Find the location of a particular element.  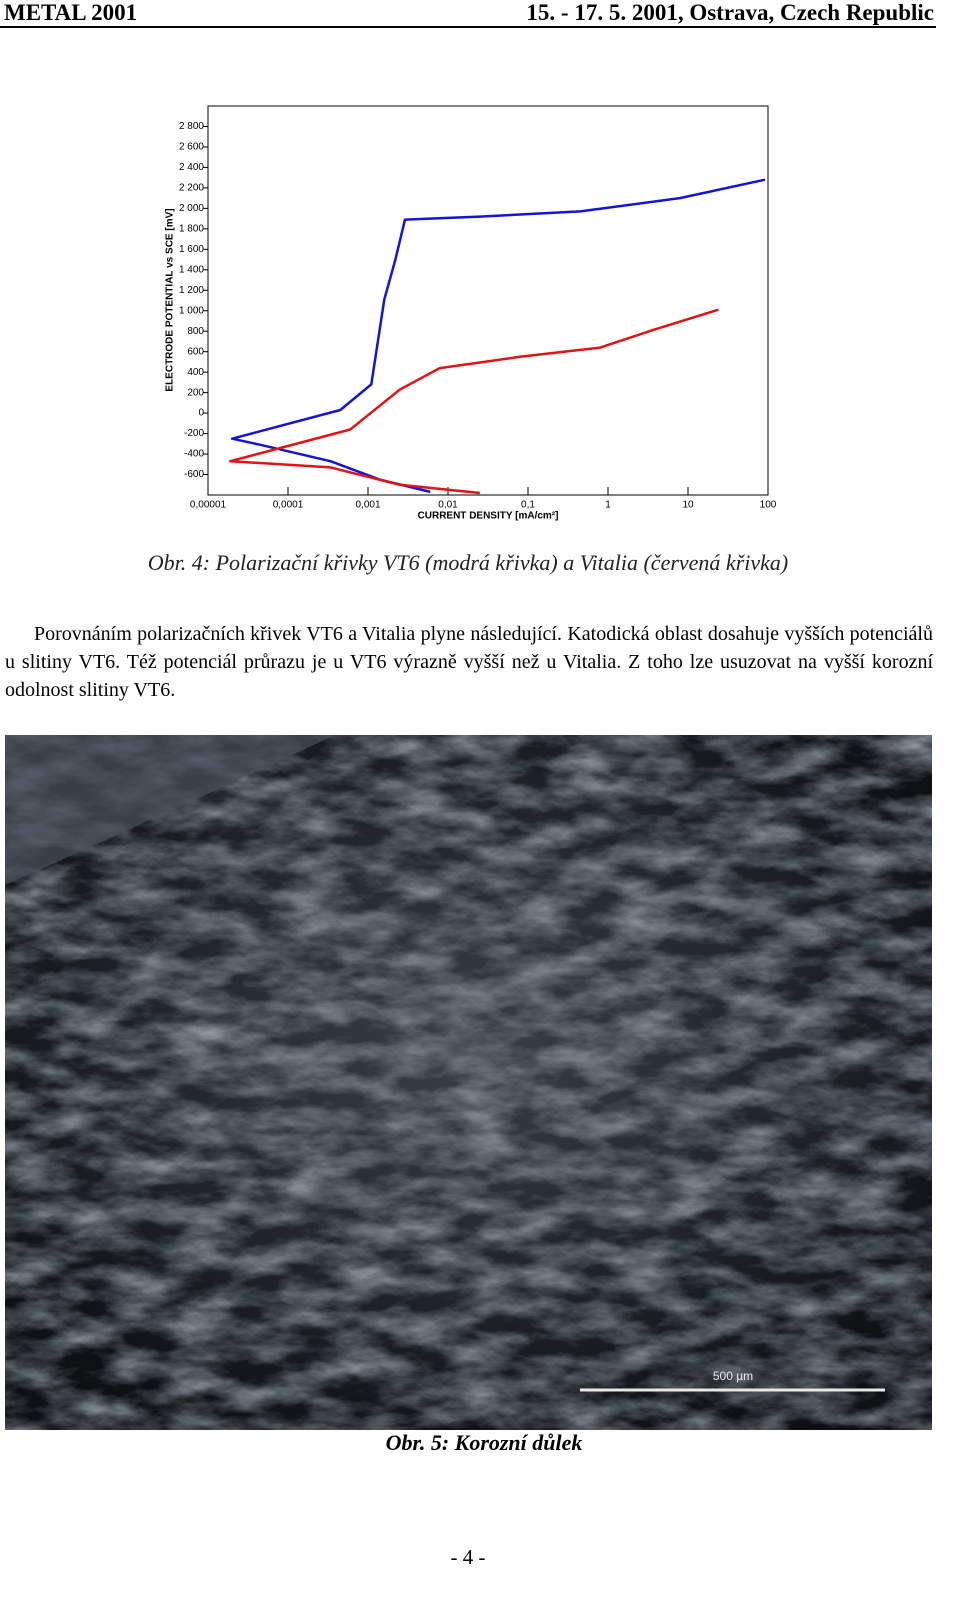

plot-frame is located at coordinates (488, 300).